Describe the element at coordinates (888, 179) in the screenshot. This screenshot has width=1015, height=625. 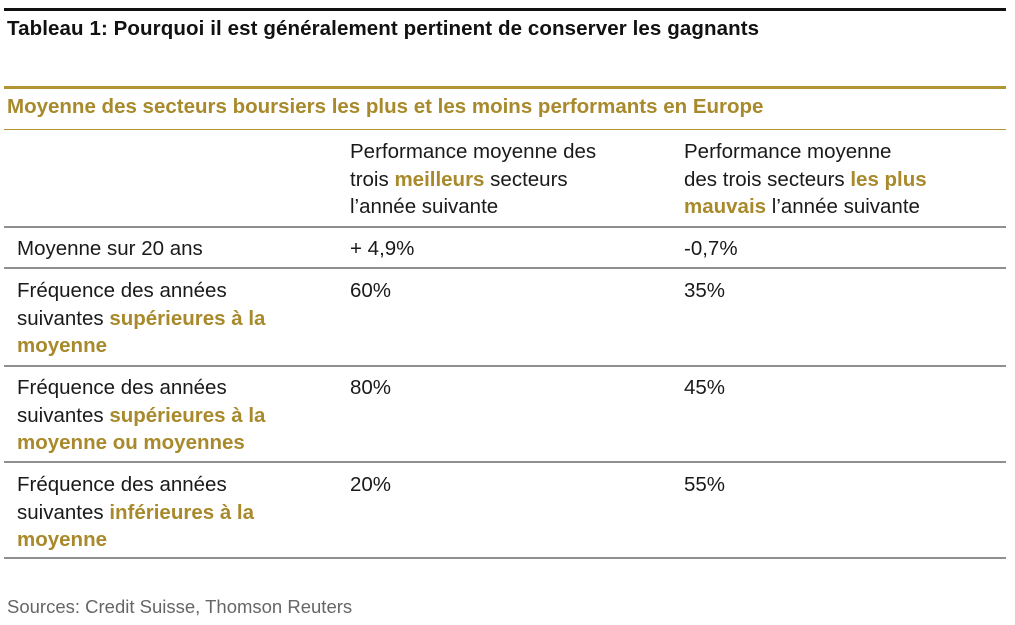
I see `header-worst-highlight-1: les plus` at that location.